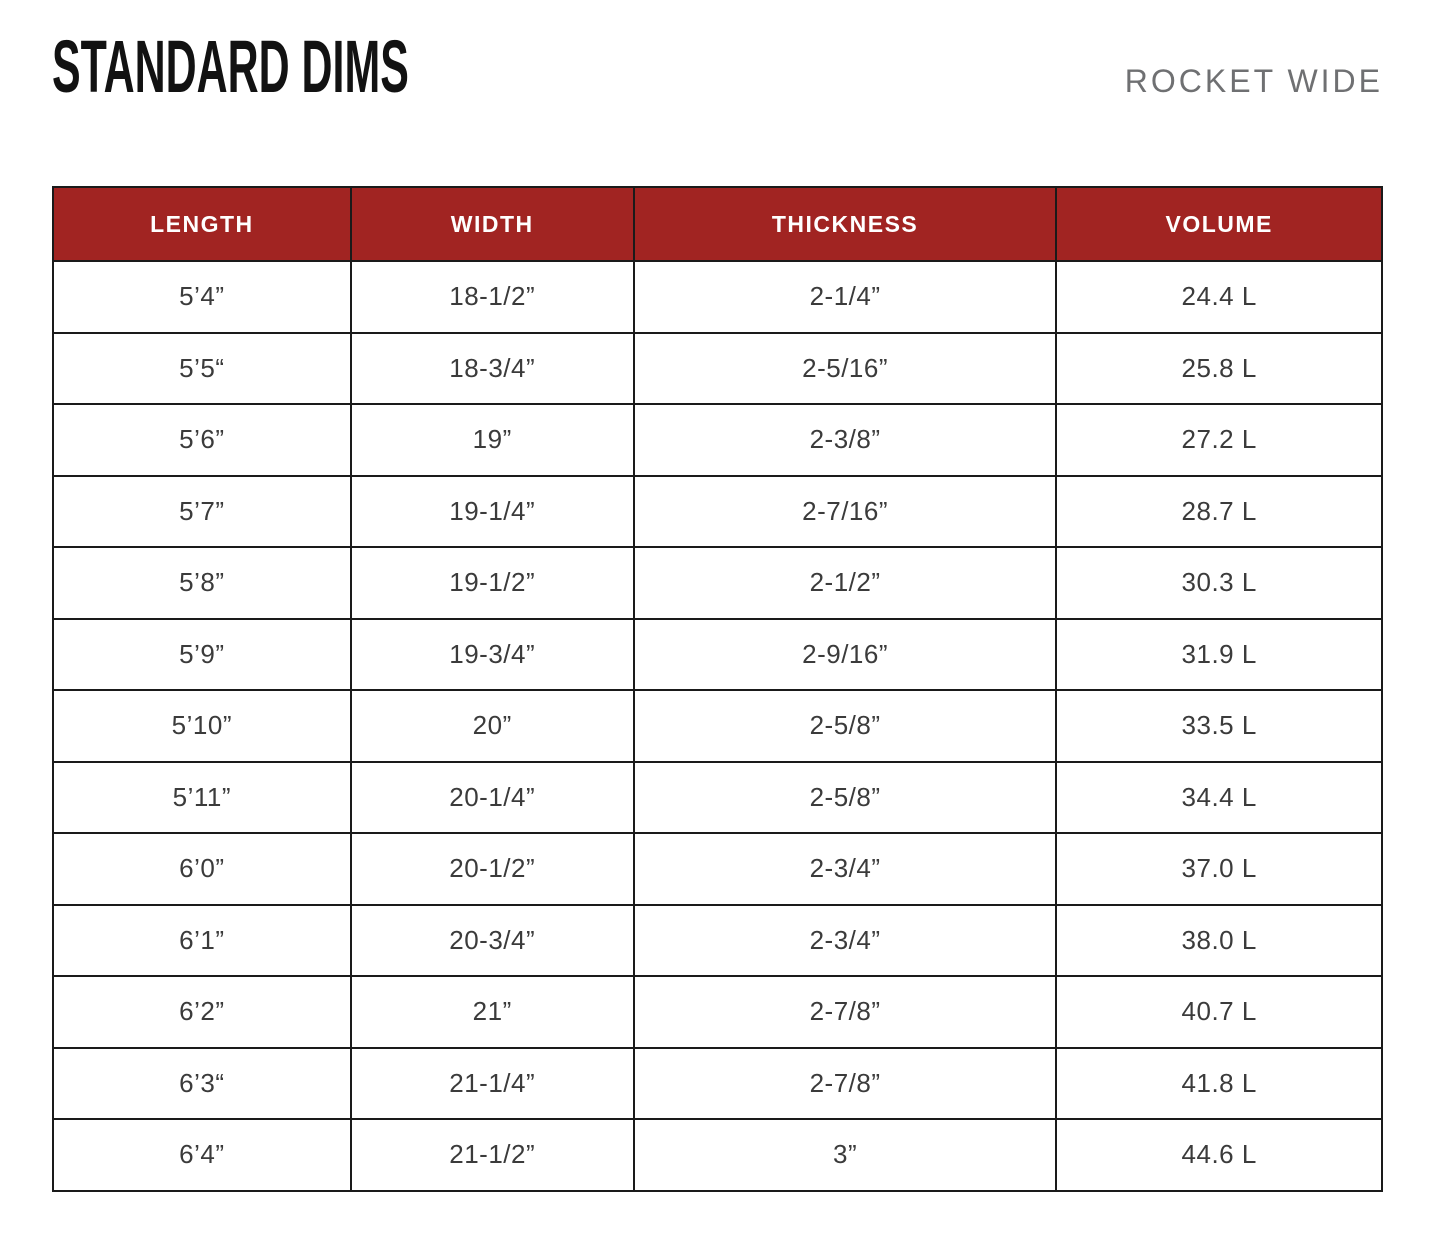  I want to click on table-cell: 31.9 L, so click(1219, 654).